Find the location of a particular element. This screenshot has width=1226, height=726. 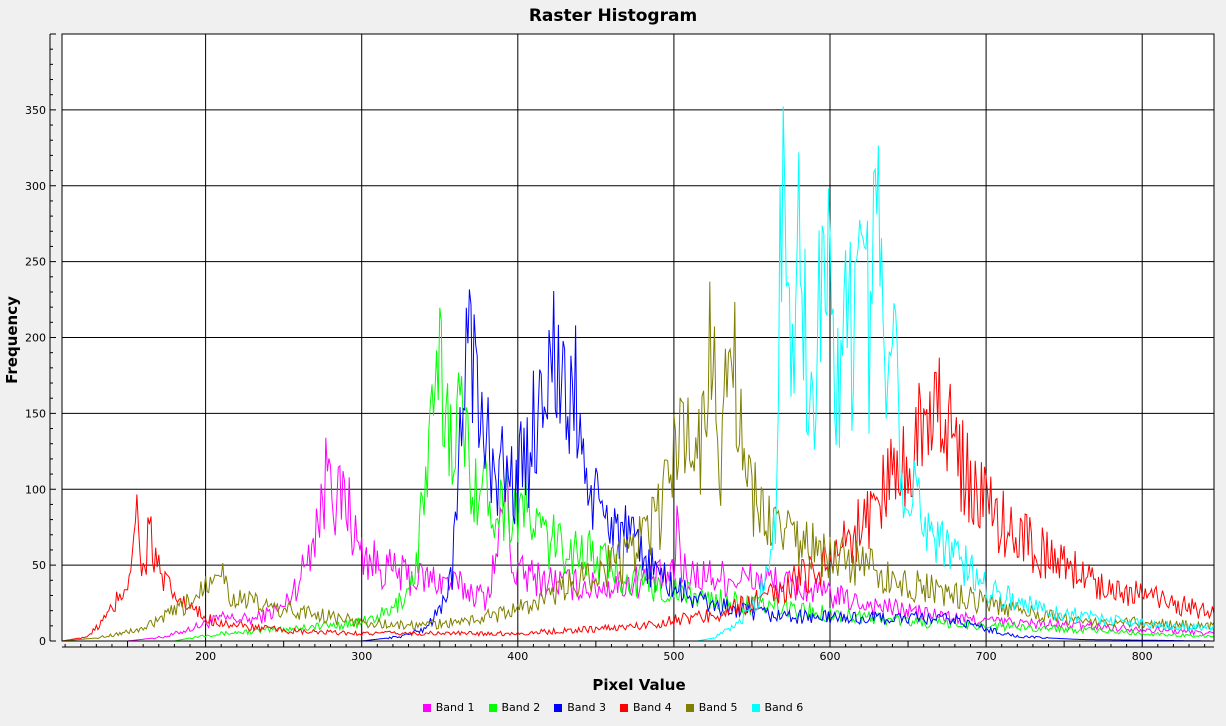

x-axis-label: Pixel Value is located at coordinates (639, 685).